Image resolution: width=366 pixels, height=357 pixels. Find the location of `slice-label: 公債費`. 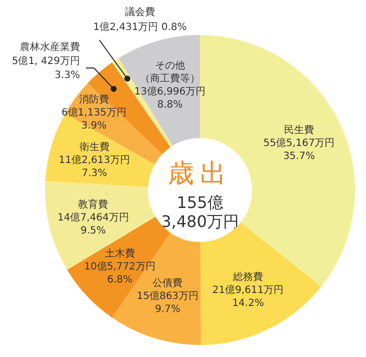

slice-label: 公債費 is located at coordinates (167, 283).